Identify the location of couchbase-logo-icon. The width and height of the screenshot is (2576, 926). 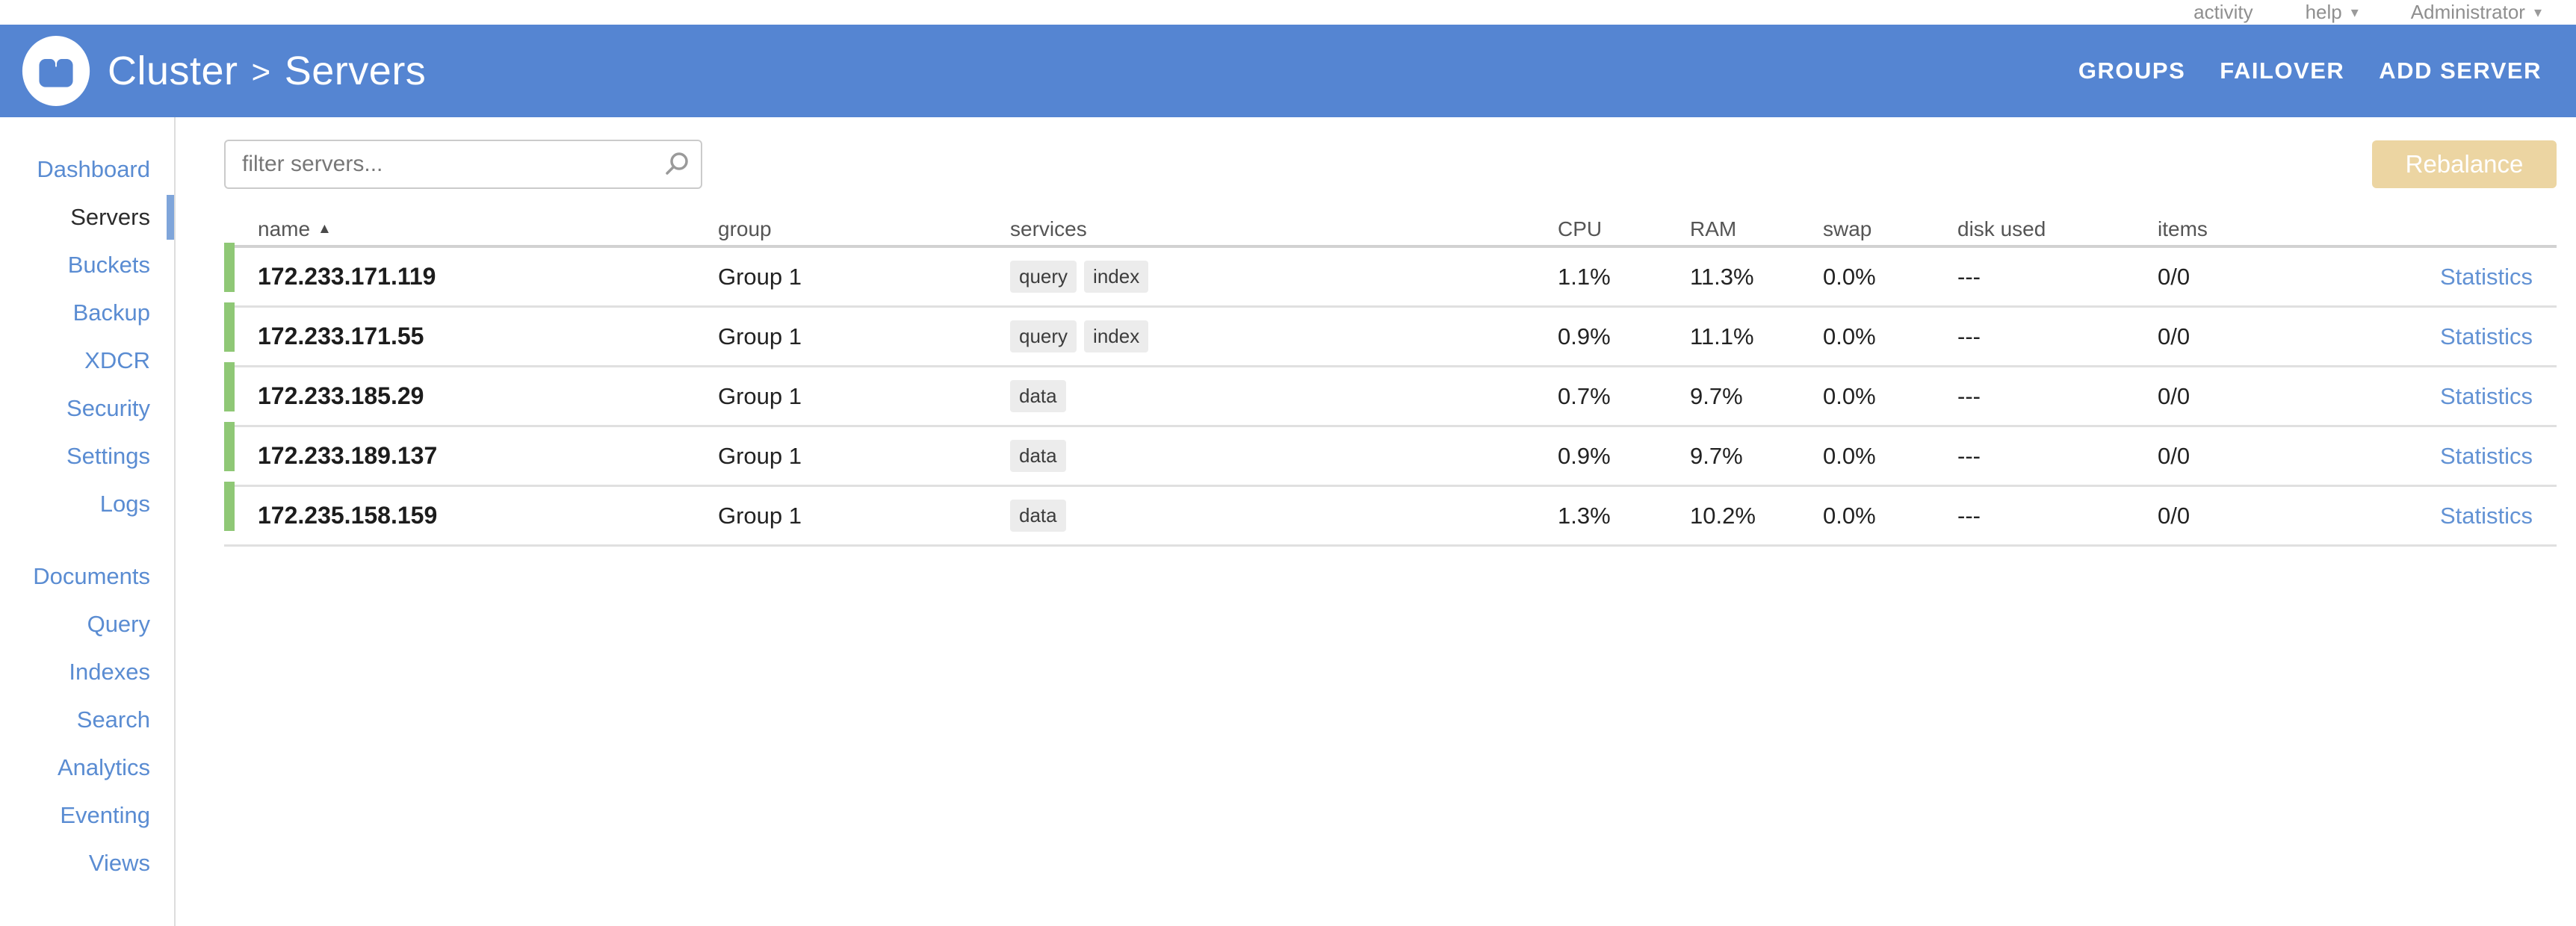
(56, 71).